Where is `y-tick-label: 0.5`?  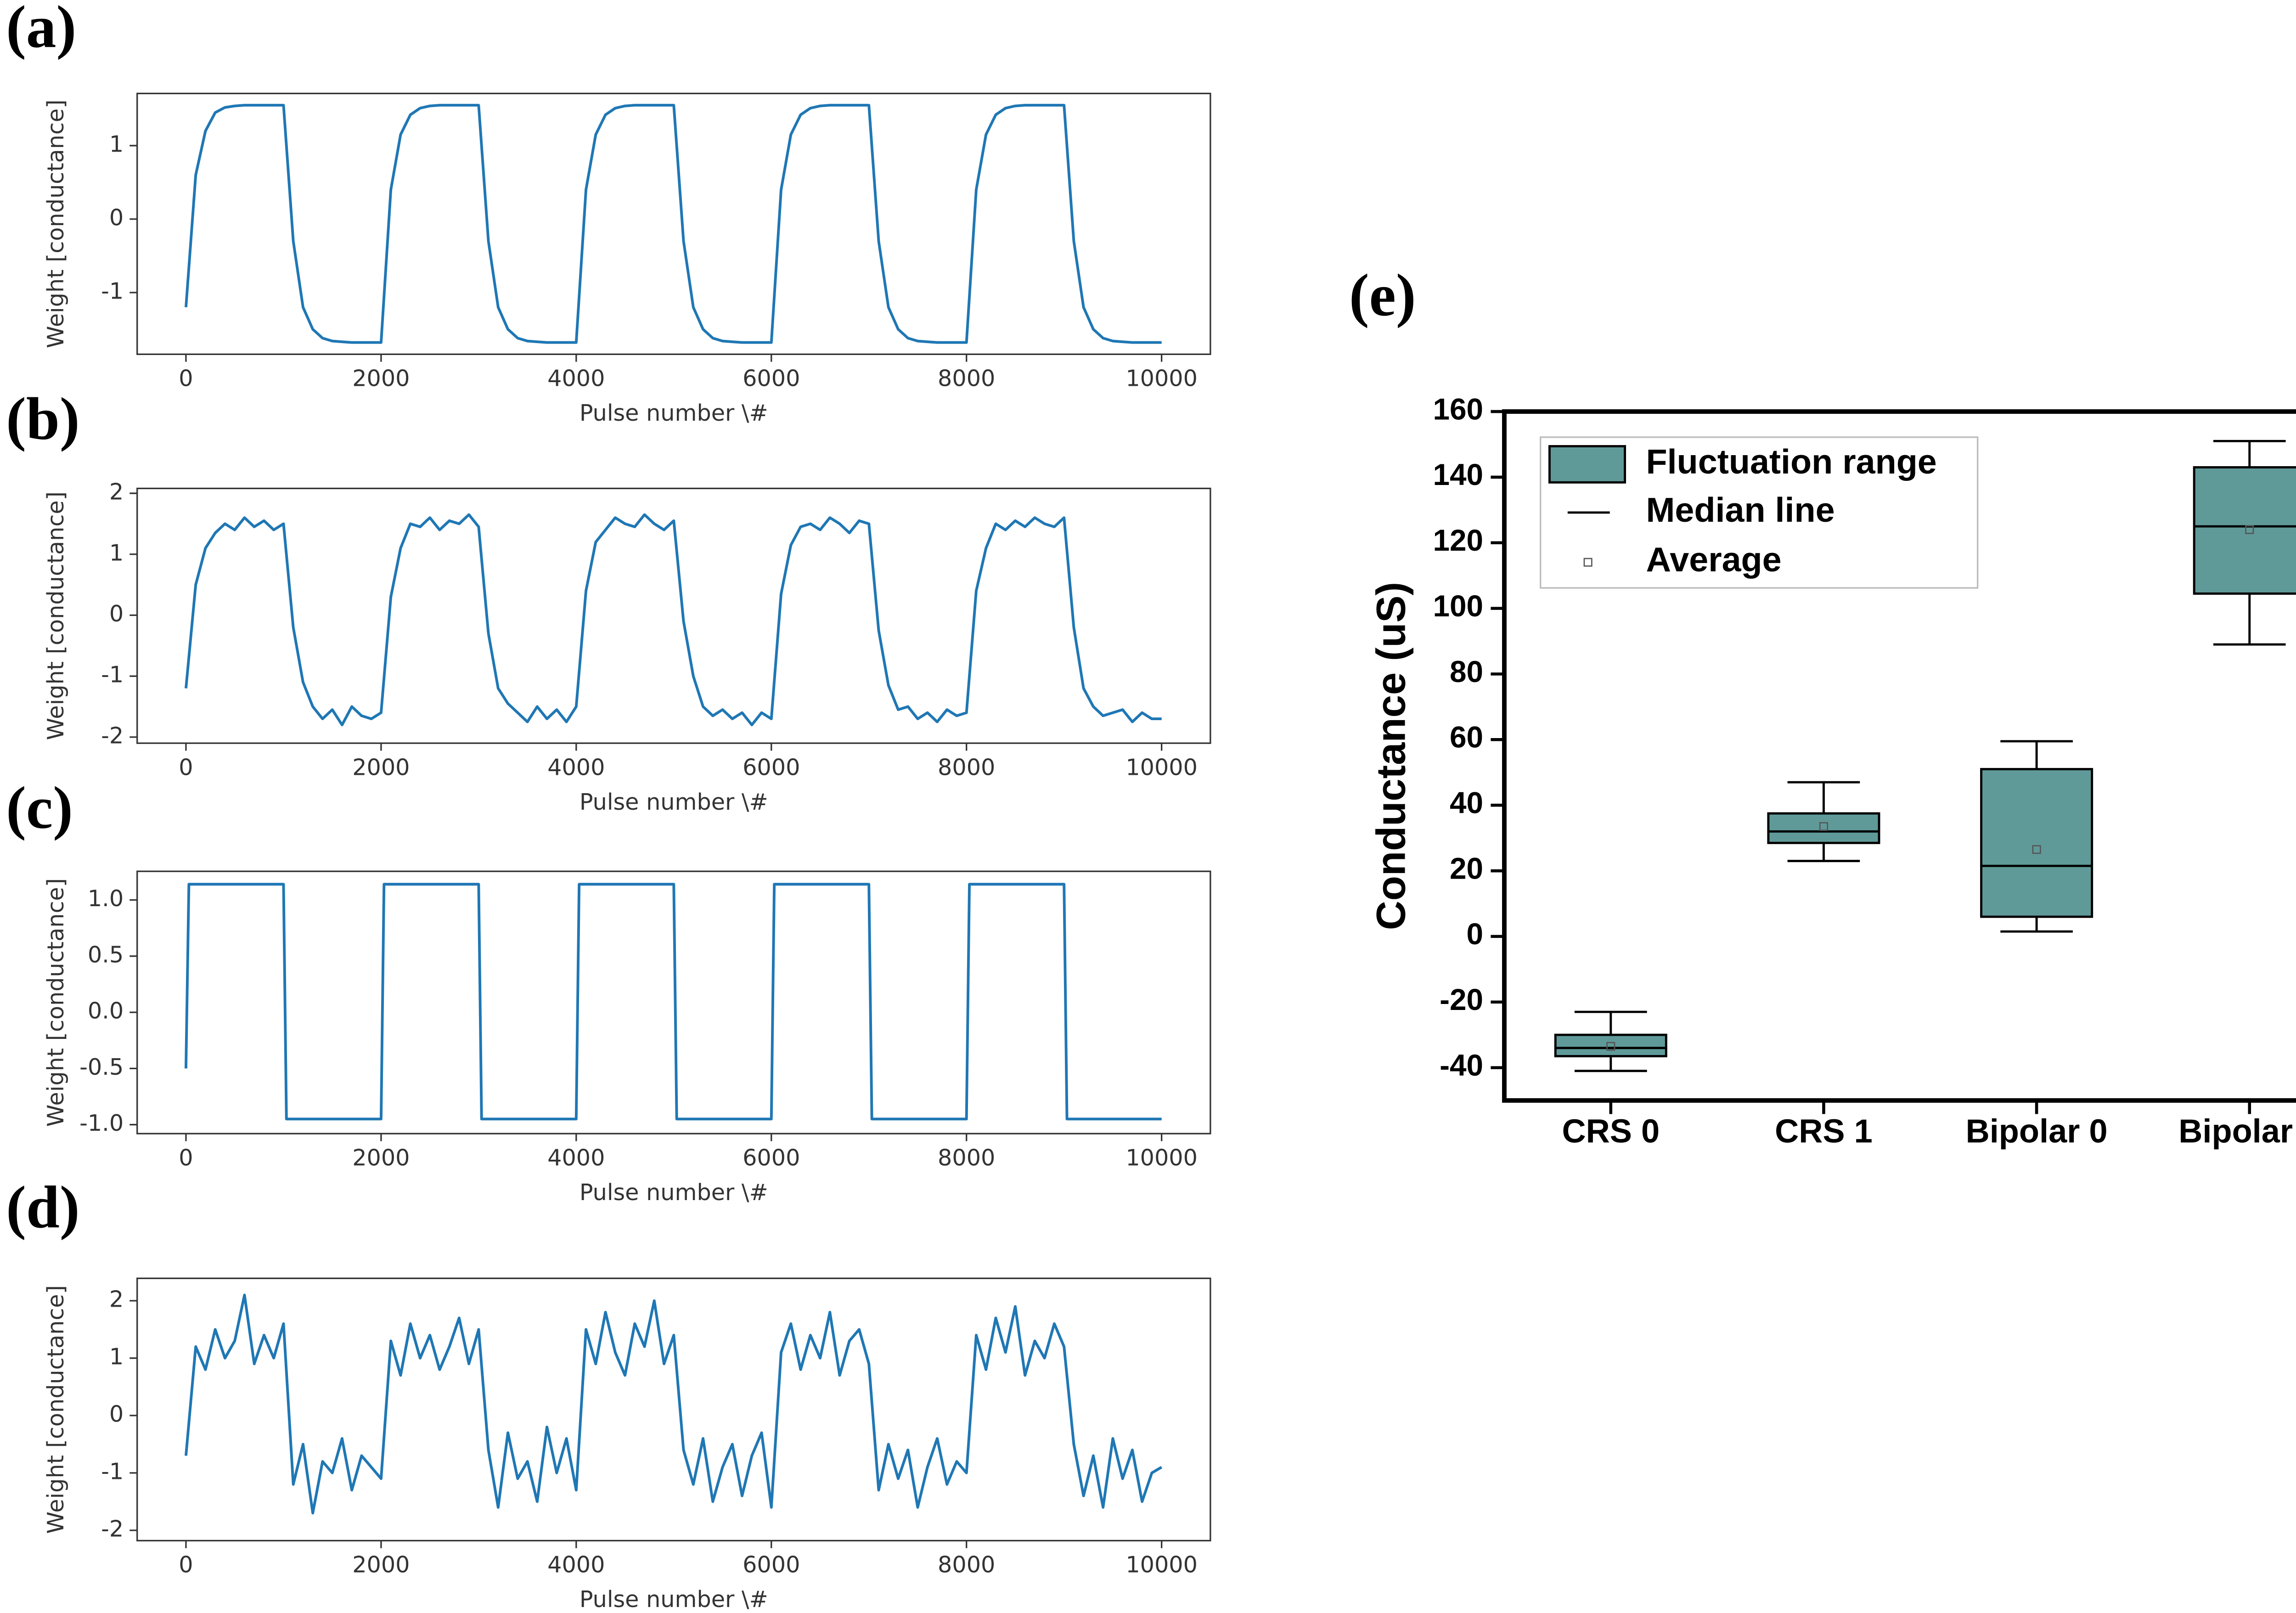 y-tick-label: 0.5 is located at coordinates (106, 954).